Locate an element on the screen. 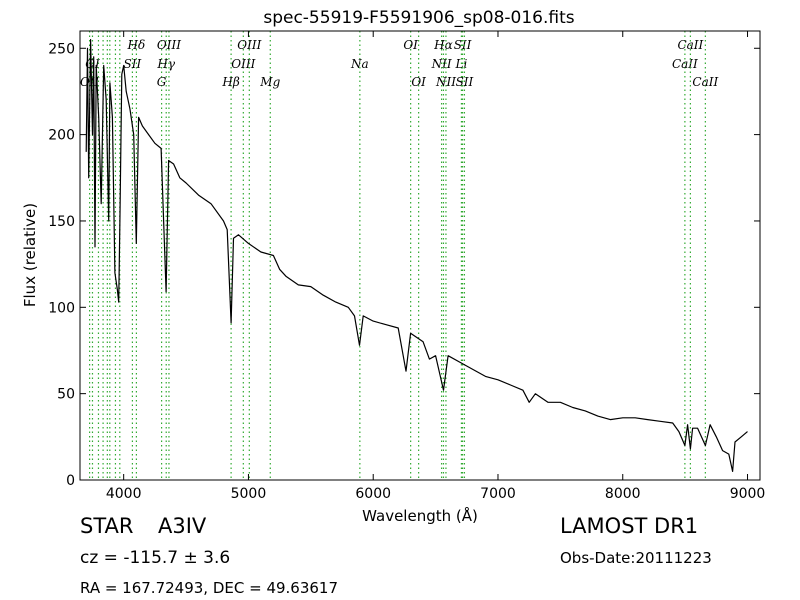 The width and height of the screenshot is (800, 600). x-tick-label: 9000 is located at coordinates (748, 494).